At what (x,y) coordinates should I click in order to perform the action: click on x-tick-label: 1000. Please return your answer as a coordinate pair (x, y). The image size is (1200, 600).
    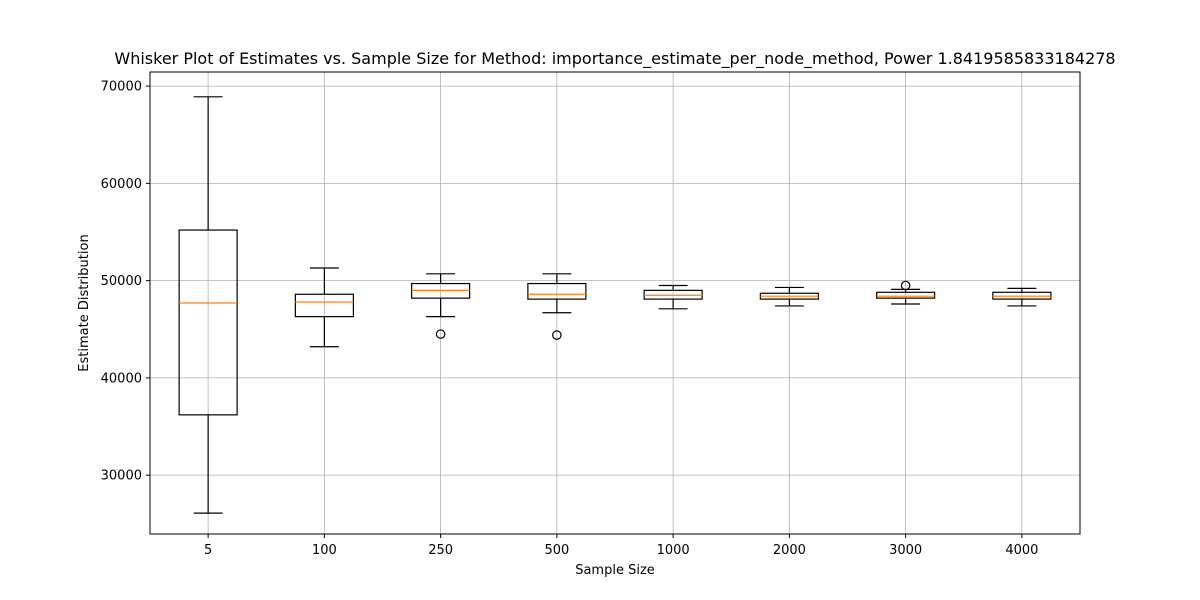
    Looking at the image, I should click on (673, 550).